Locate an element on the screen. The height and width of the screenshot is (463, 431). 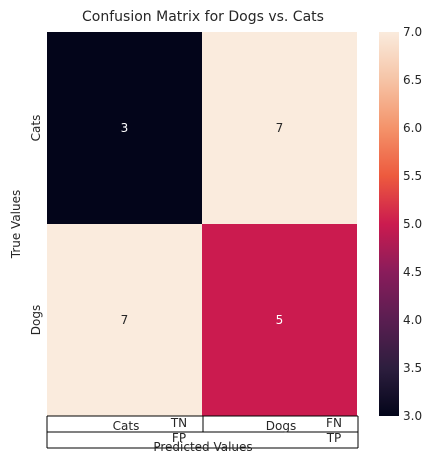
summary-table: Cats TN Dogs FN FP TP is located at coordinates (202, 432).